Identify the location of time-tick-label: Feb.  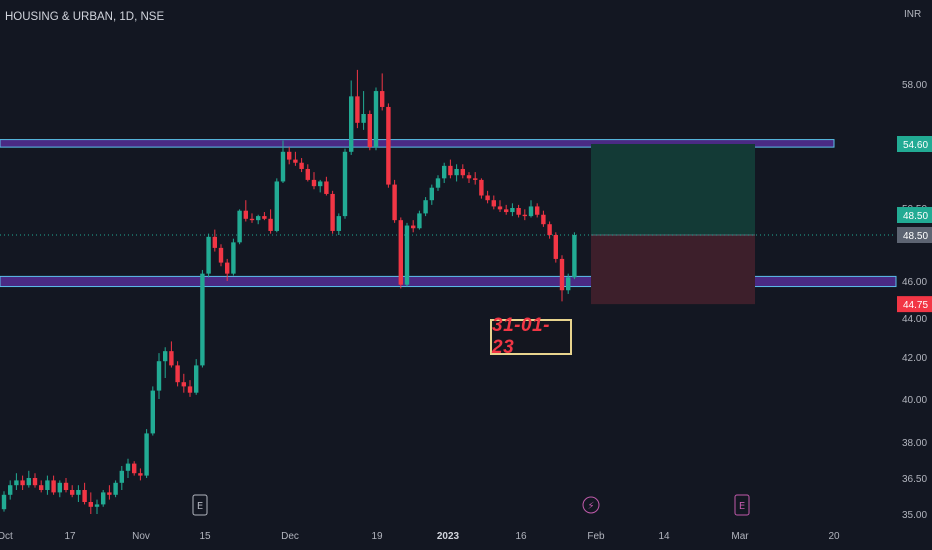
(596, 536).